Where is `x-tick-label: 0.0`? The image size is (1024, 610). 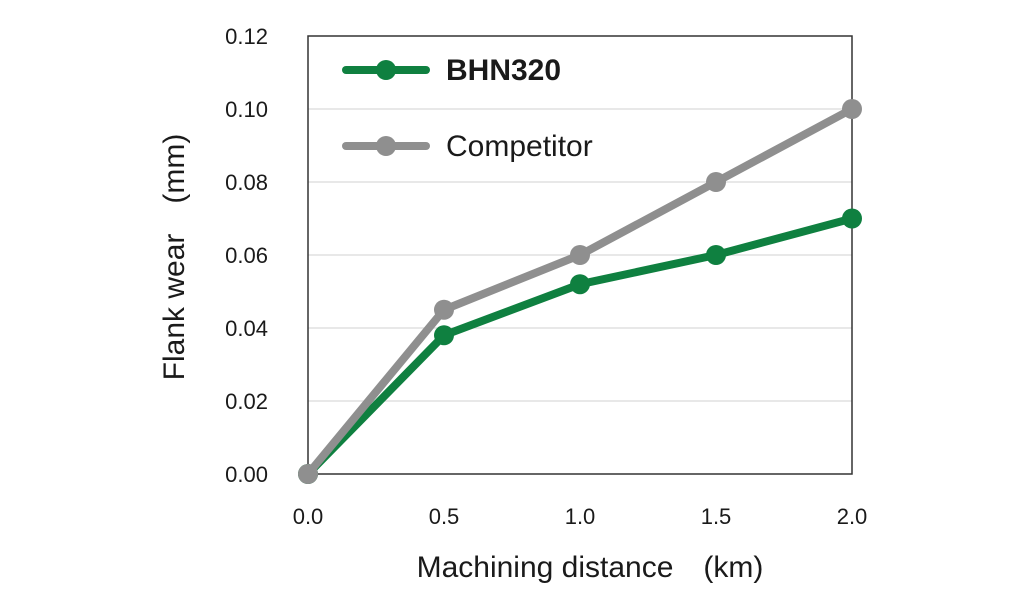 x-tick-label: 0.0 is located at coordinates (308, 516).